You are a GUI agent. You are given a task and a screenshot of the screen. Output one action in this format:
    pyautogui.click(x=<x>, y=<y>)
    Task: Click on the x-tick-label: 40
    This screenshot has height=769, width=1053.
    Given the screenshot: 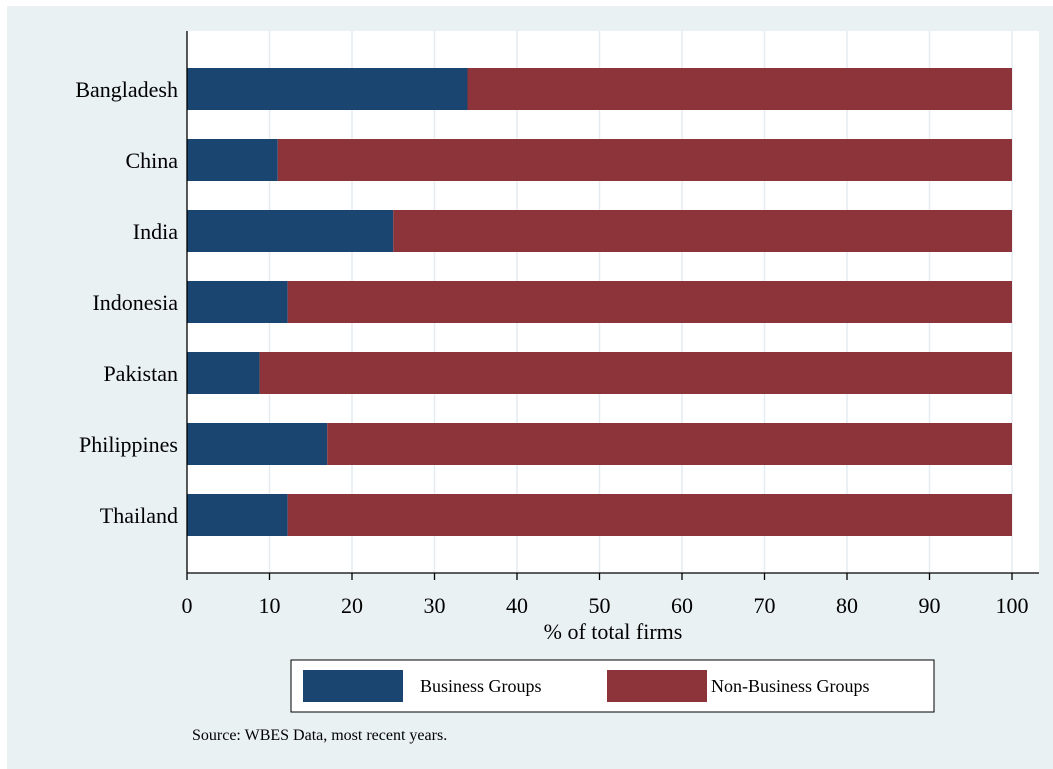 What is the action you would take?
    pyautogui.click(x=517, y=605)
    